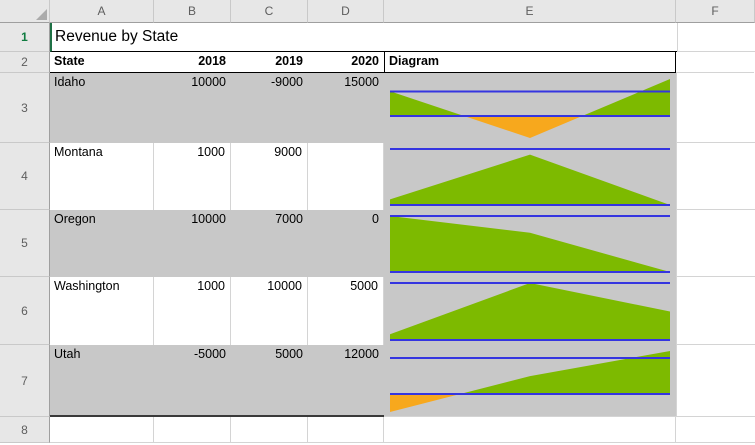 This screenshot has height=445, width=755. I want to click on header-cell-2018: 2018, so click(192, 62).